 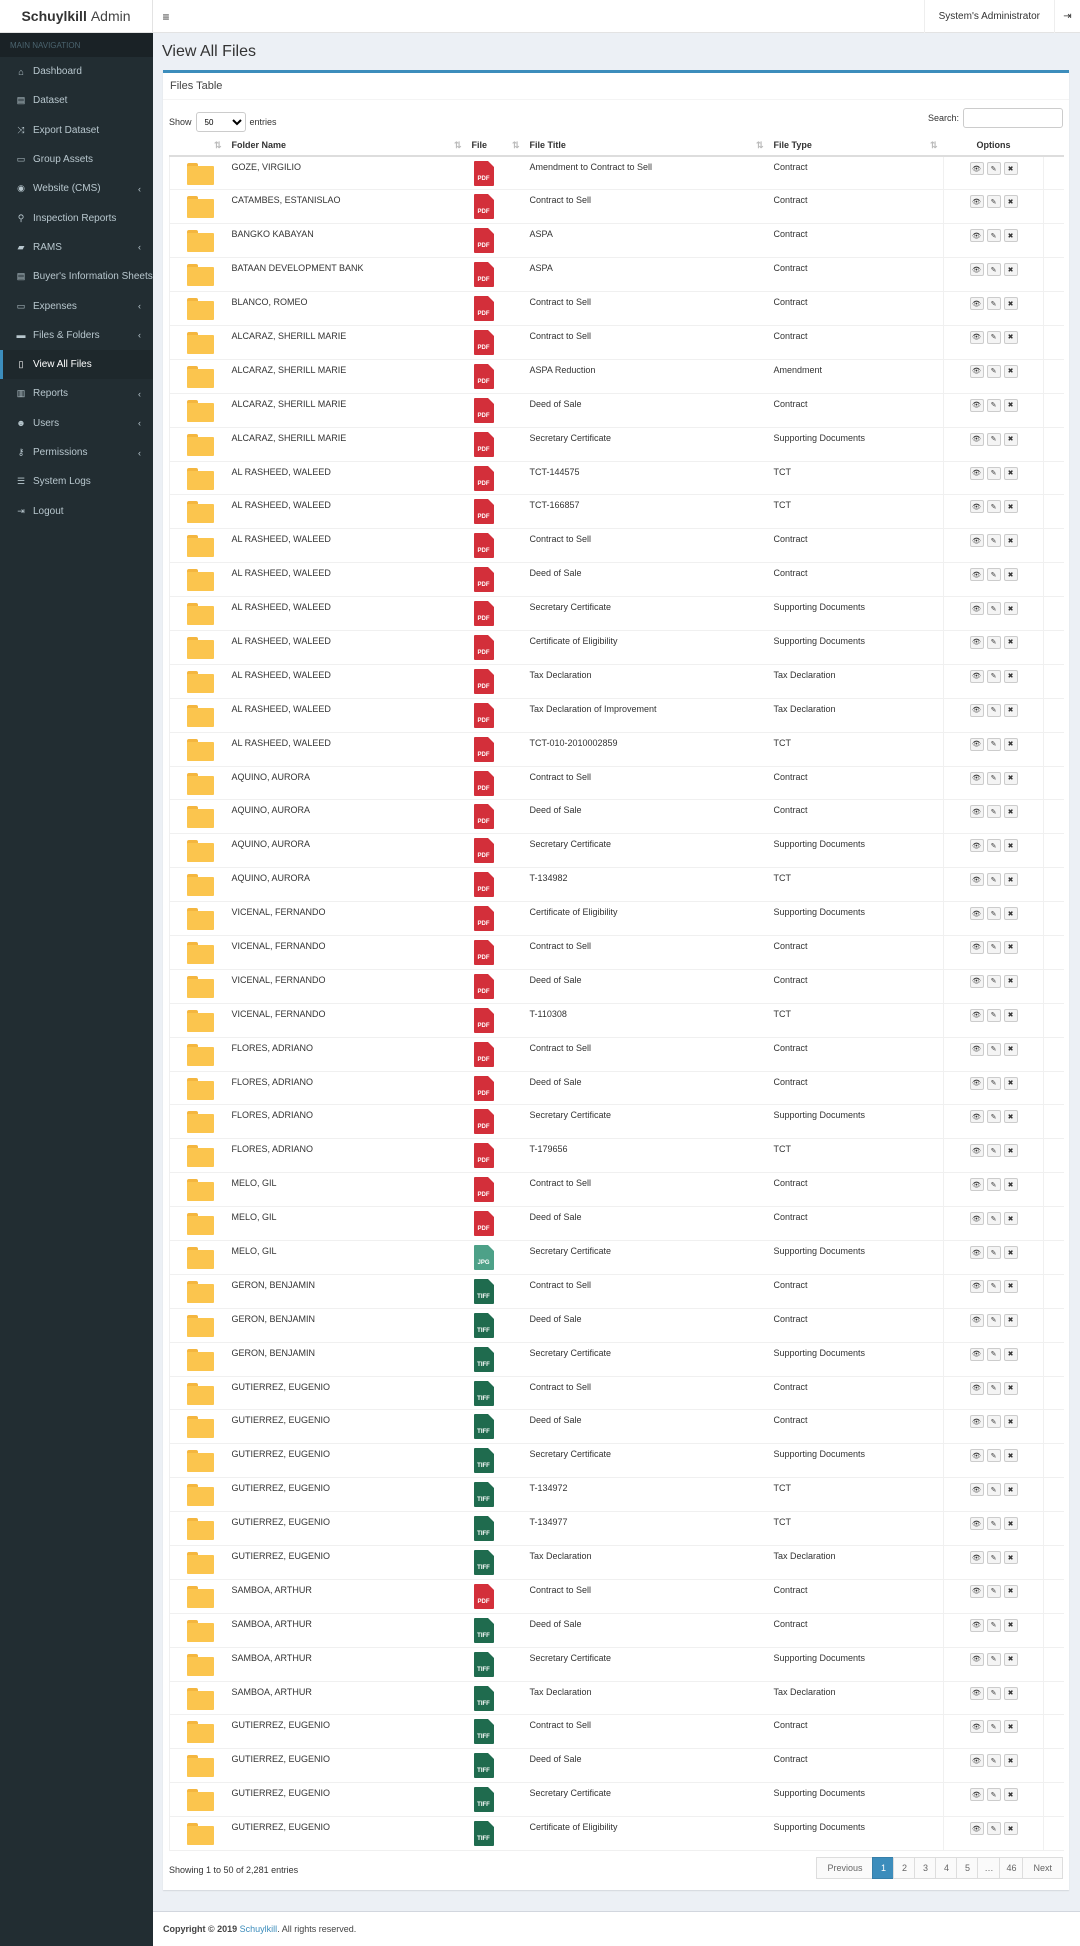 I want to click on search-input, so click(x=1013, y=118).